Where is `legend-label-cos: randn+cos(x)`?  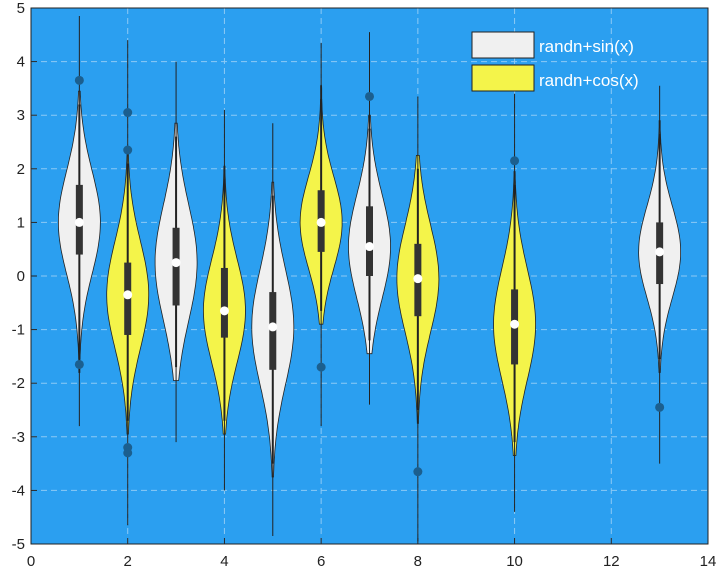 legend-label-cos: randn+cos(x) is located at coordinates (589, 80).